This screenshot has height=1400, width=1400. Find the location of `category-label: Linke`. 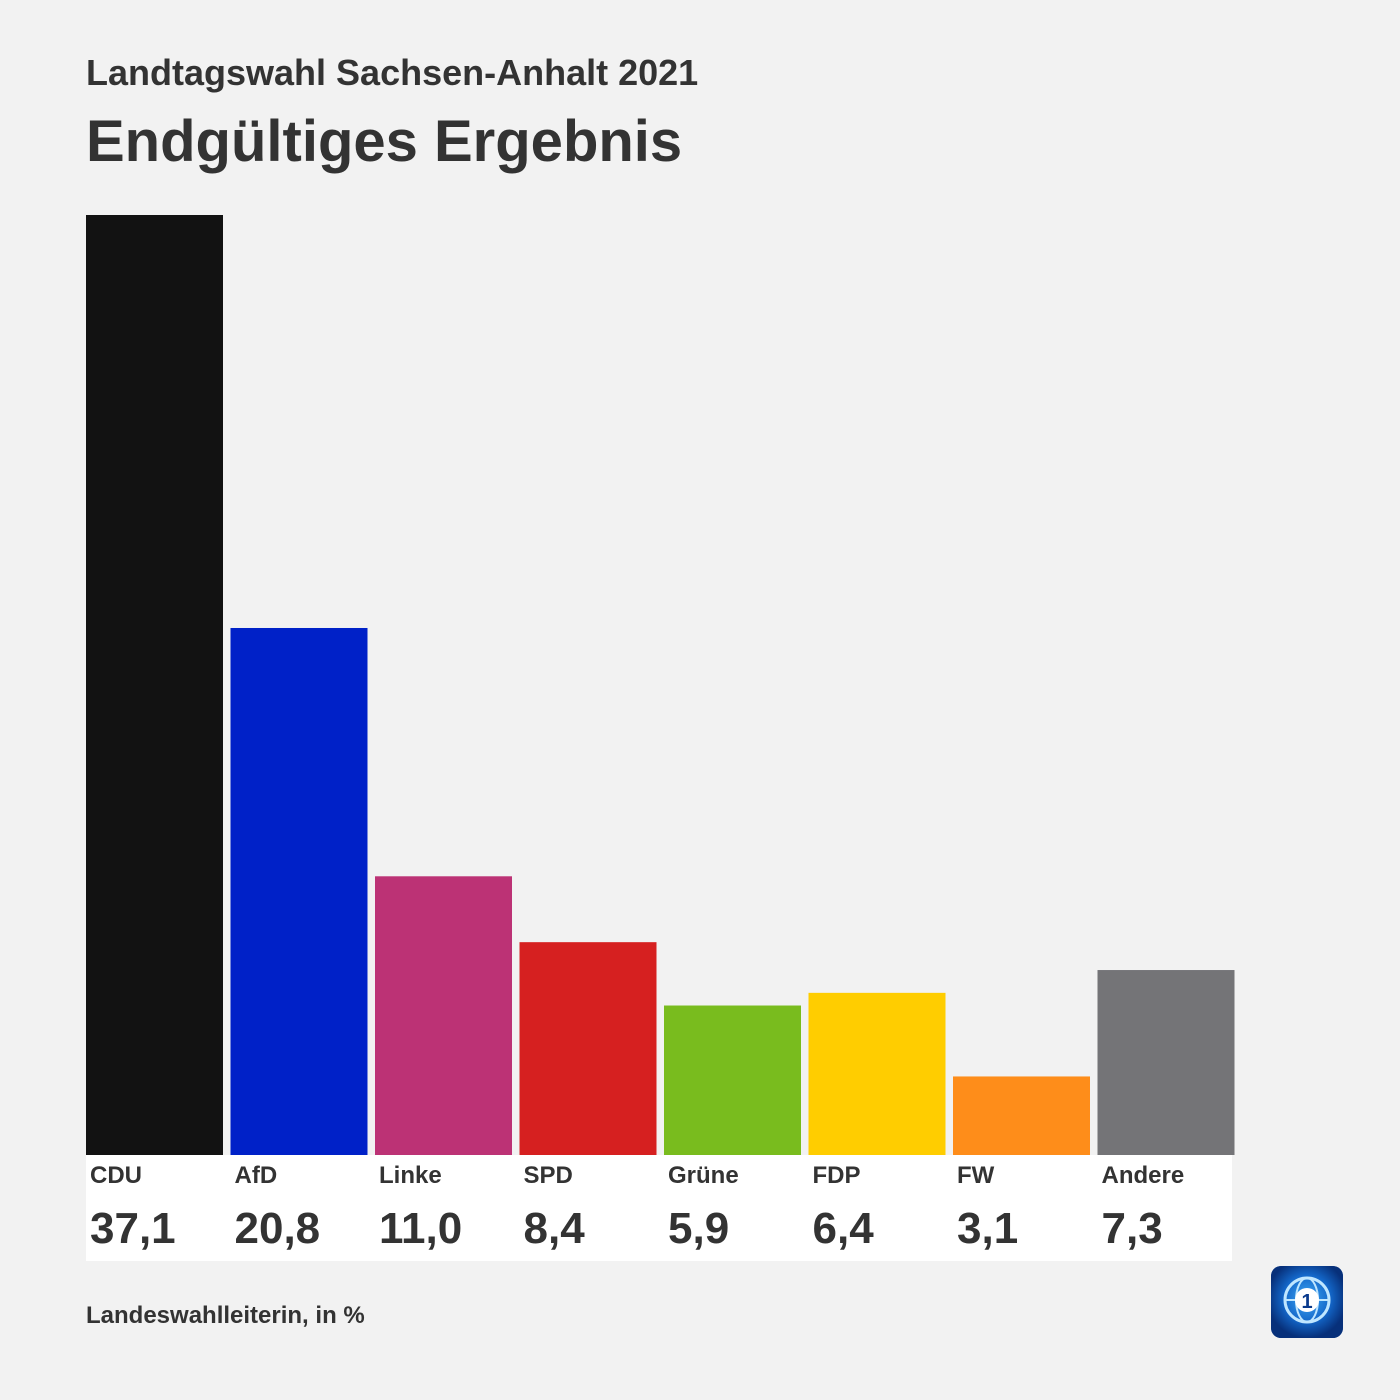

category-label: Linke is located at coordinates (410, 1175).